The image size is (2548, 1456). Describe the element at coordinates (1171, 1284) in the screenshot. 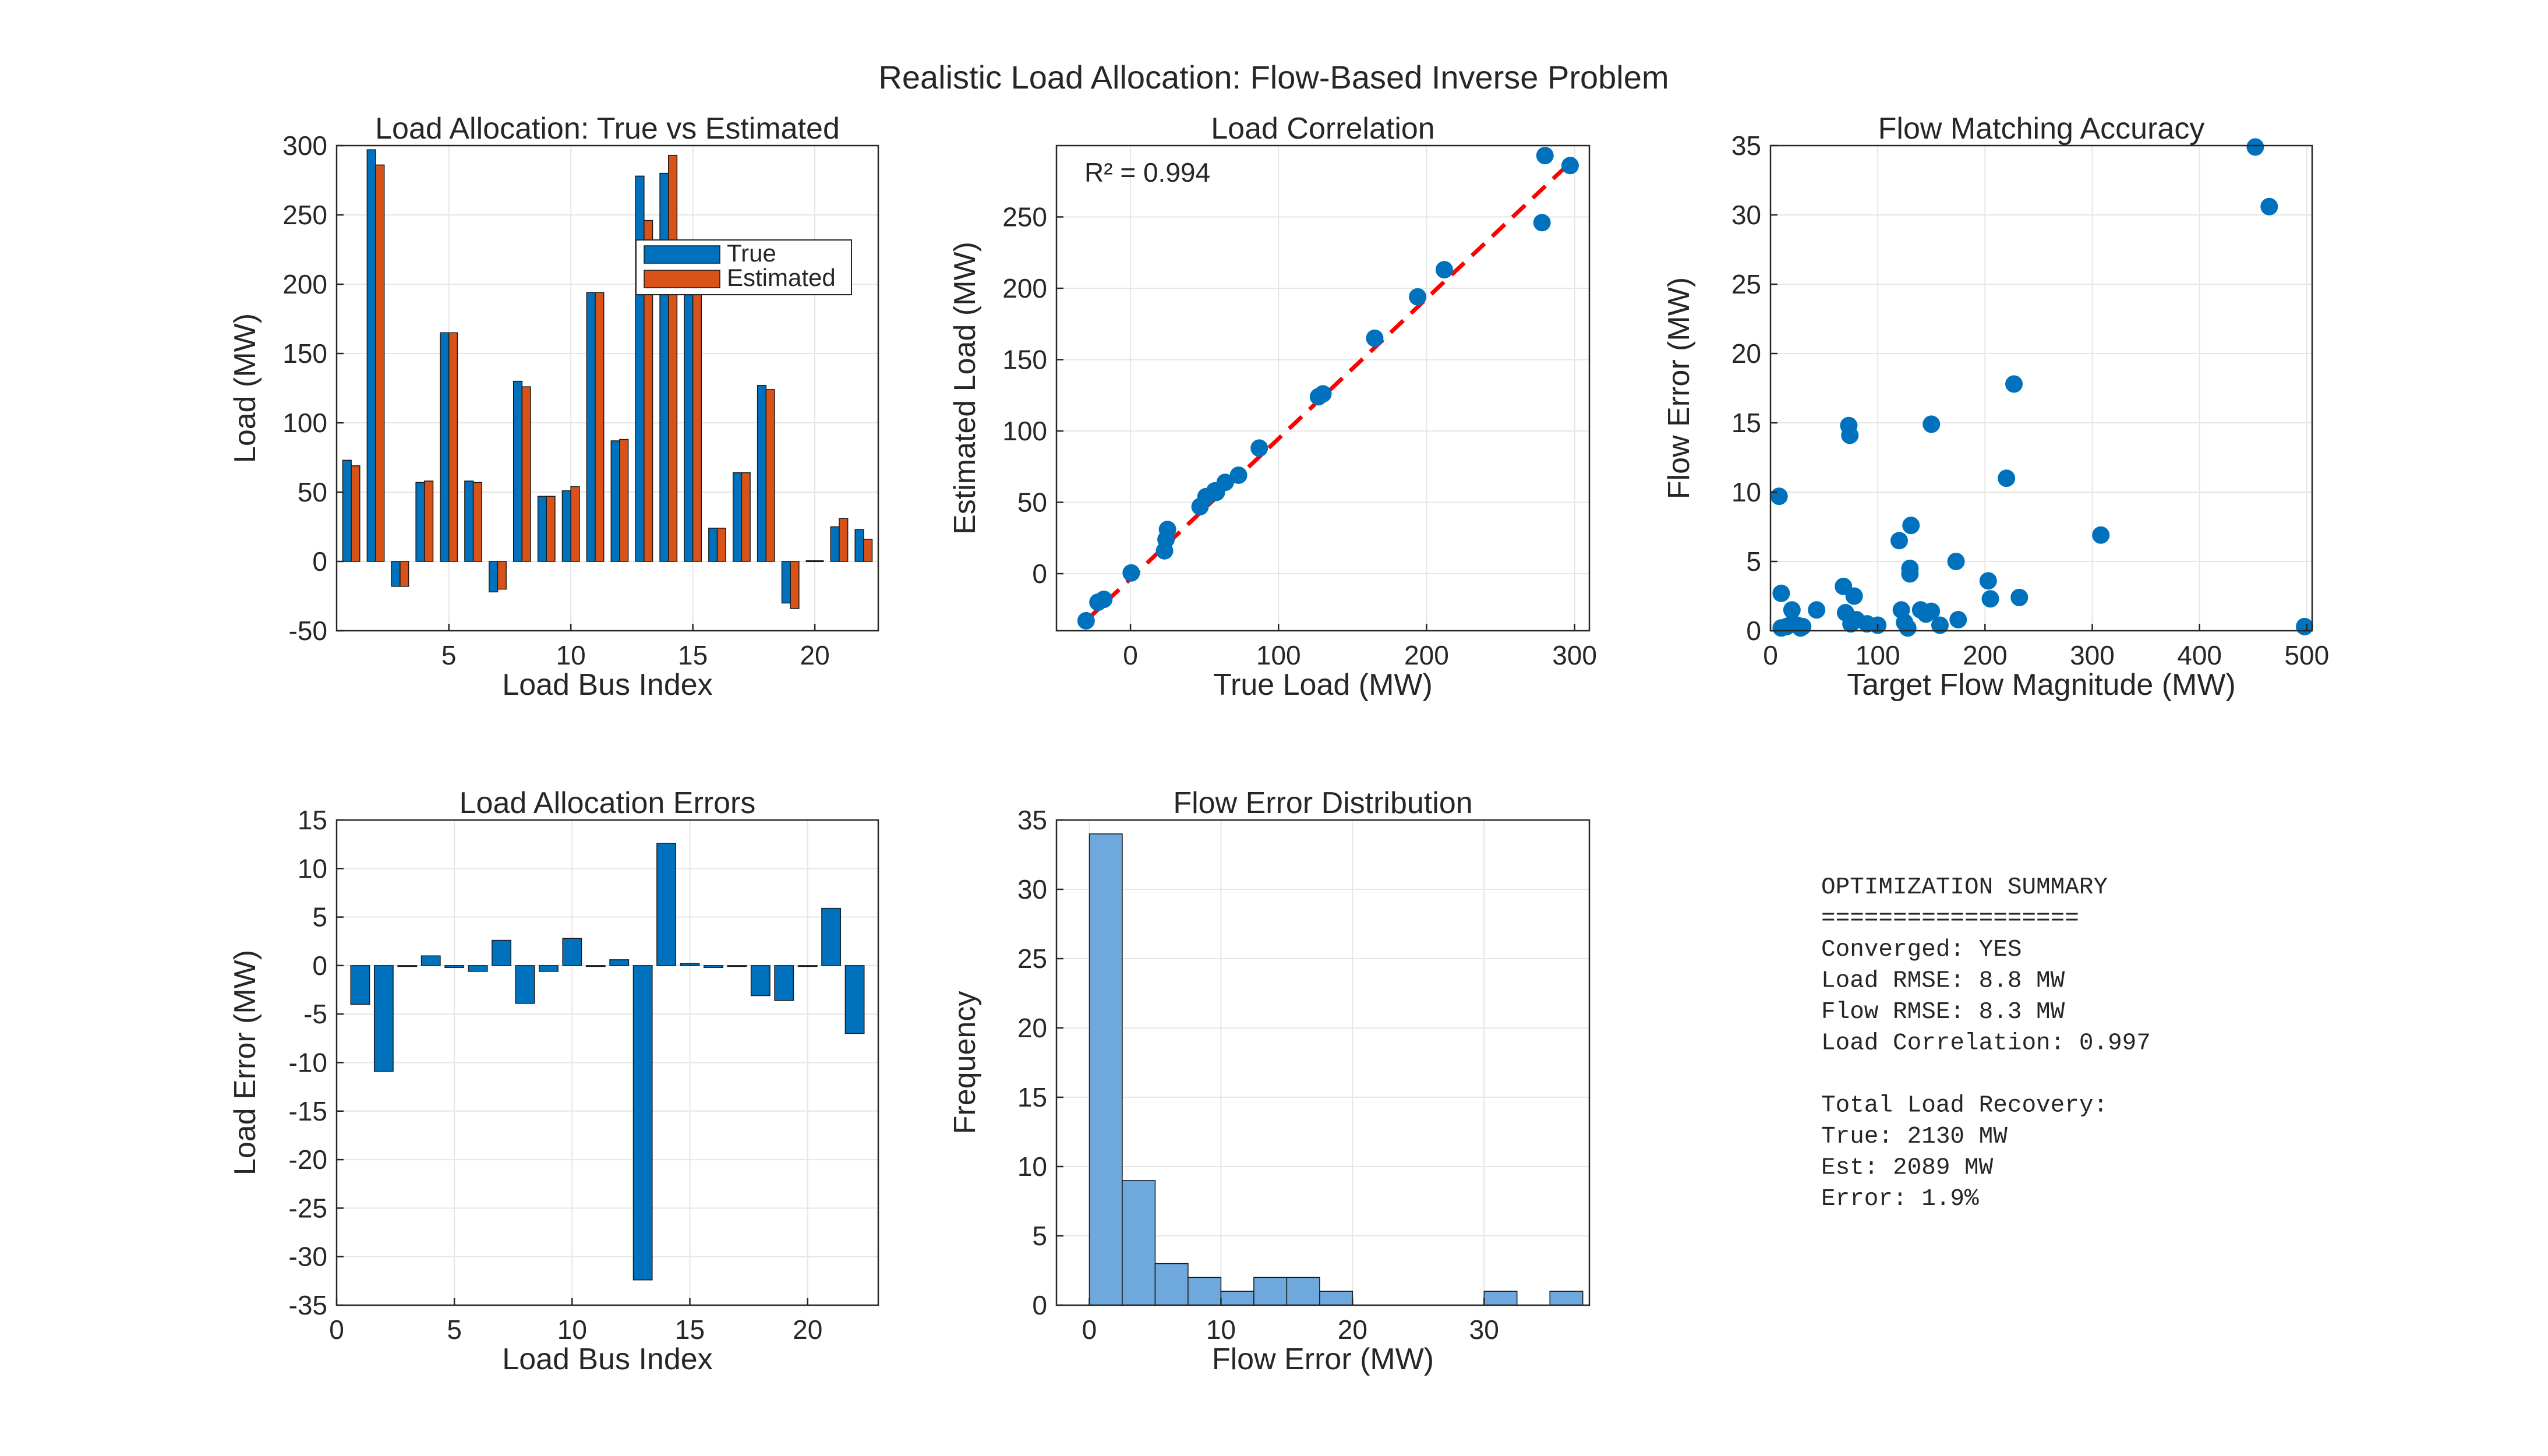

I see `histogram-bar` at that location.